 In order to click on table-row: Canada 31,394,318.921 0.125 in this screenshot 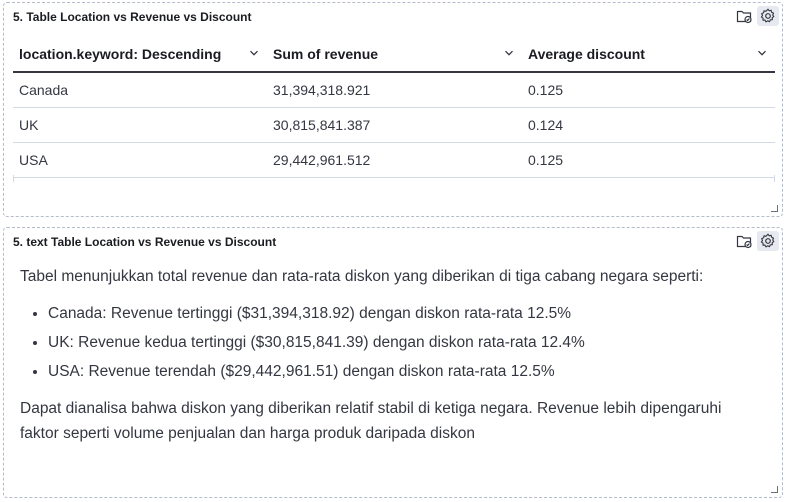, I will do `click(394, 90)`.